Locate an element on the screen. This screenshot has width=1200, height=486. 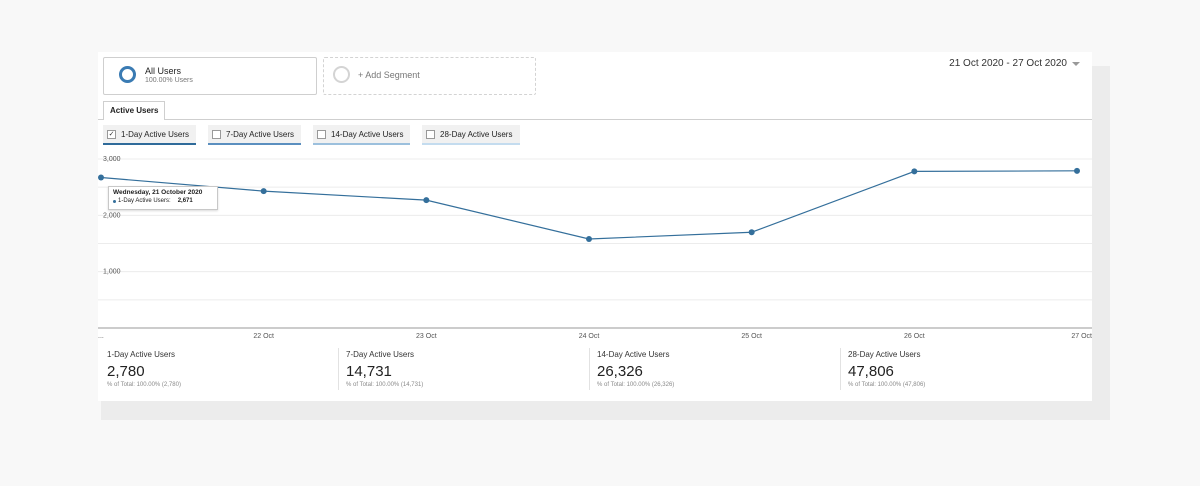
metric-toggle-label: 7-Day Active Users is located at coordinates (260, 134).